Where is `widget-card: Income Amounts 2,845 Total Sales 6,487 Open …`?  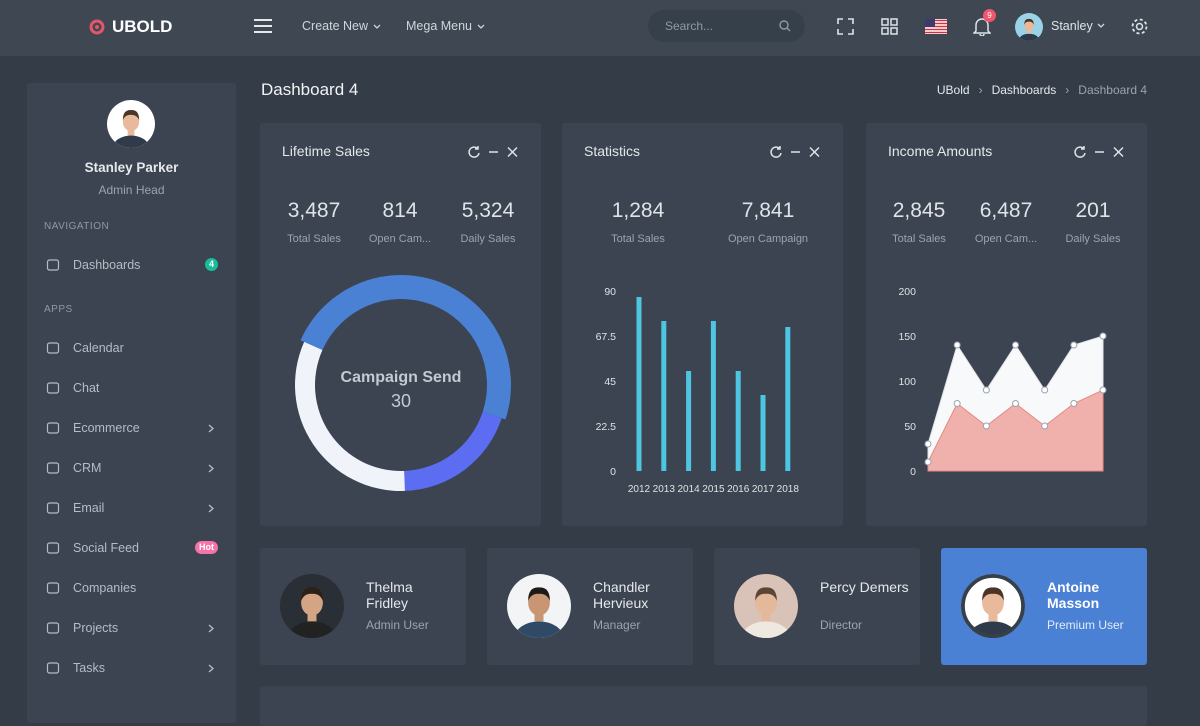
widget-card: Income Amounts 2,845 Total Sales 6,487 Open … is located at coordinates (1006, 324).